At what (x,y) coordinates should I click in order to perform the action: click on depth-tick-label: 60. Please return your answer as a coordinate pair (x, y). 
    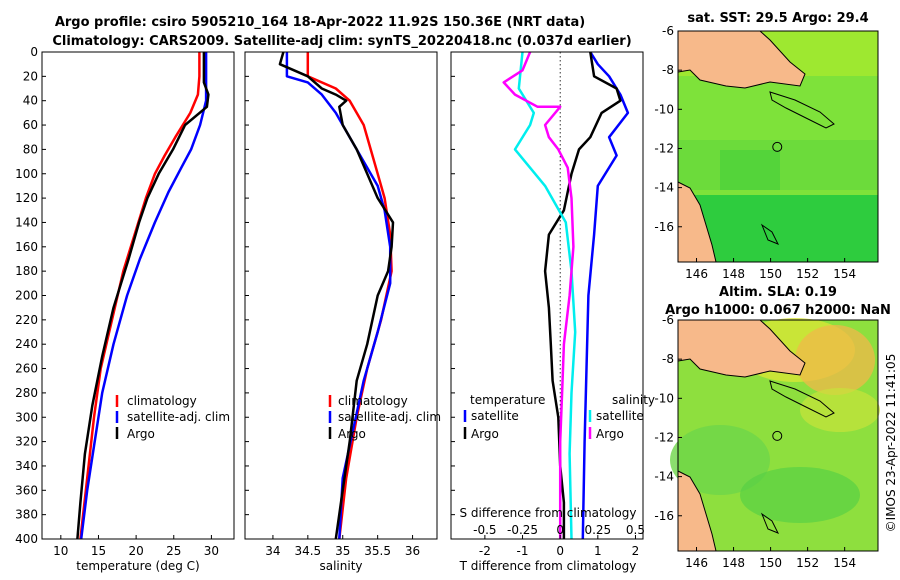
    Looking at the image, I should click on (30, 125).